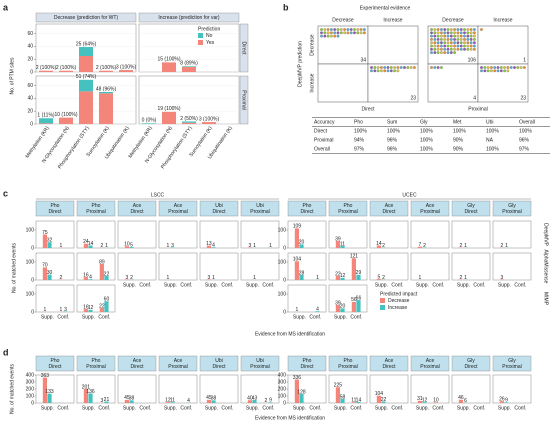 The image size is (553, 425). What do you see at coordinates (379, 244) in the screenshot?
I see `value-label: 14` at bounding box center [379, 244].